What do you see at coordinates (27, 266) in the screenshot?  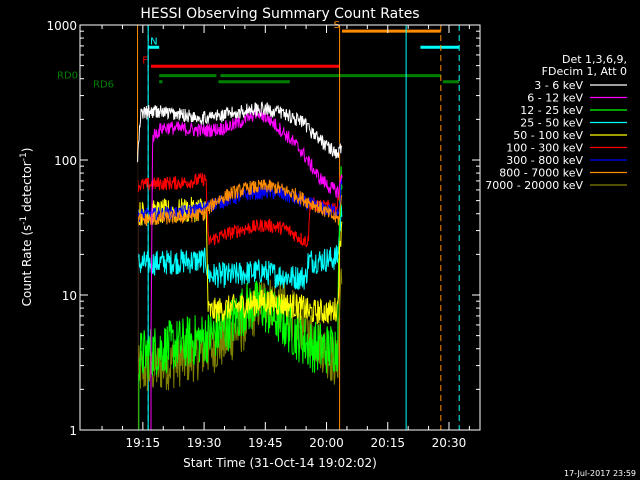 I see `y-label-main: Count Rate (s` at bounding box center [27, 266].